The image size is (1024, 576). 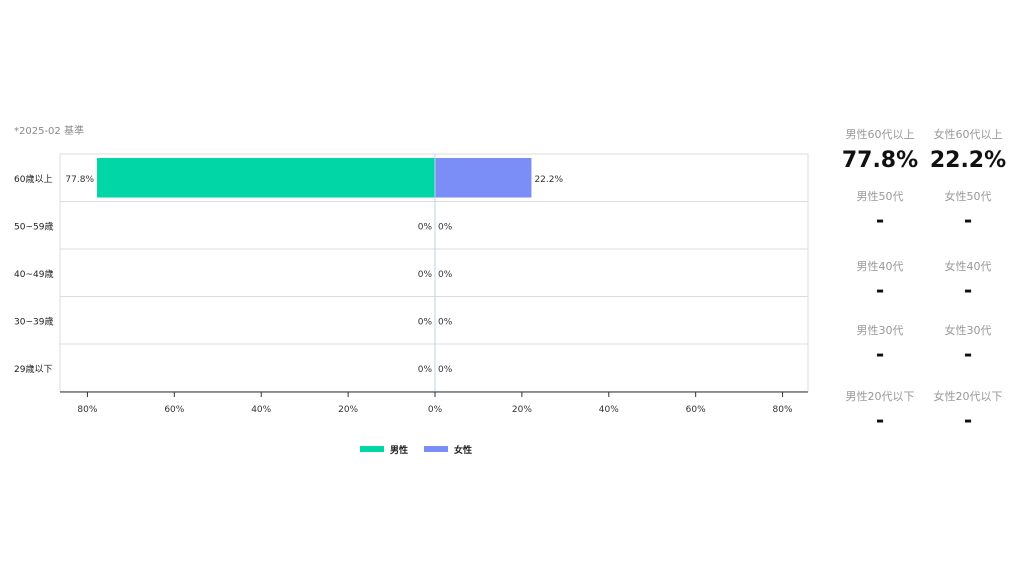 What do you see at coordinates (266, 178) in the screenshot?
I see `bar-male` at bounding box center [266, 178].